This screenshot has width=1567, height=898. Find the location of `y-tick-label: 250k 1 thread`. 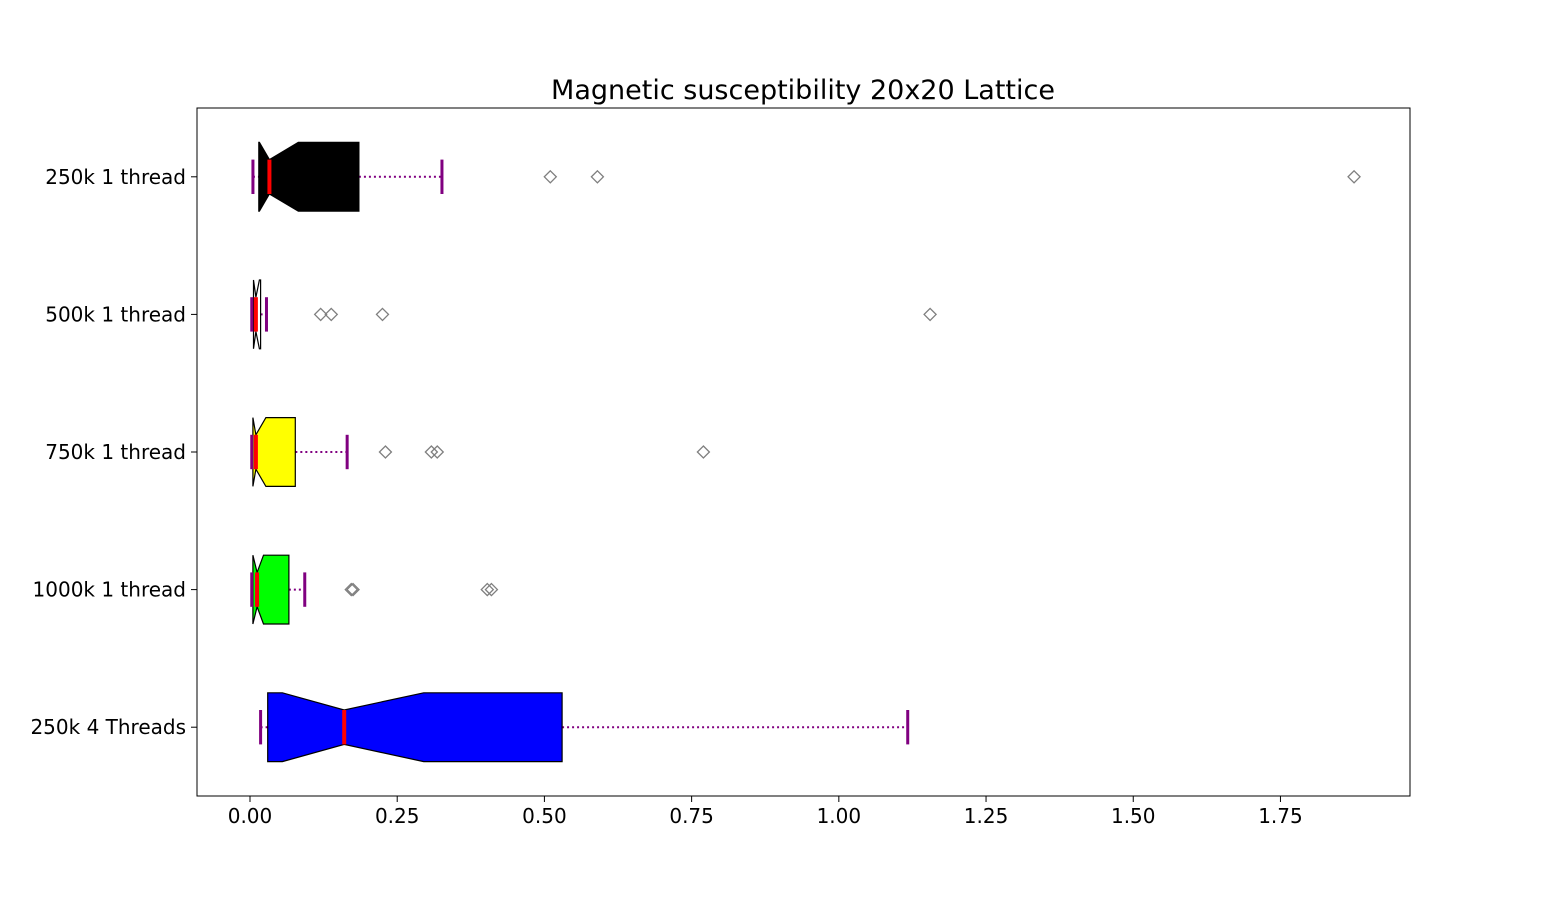

y-tick-label: 250k 1 thread is located at coordinates (115, 177).